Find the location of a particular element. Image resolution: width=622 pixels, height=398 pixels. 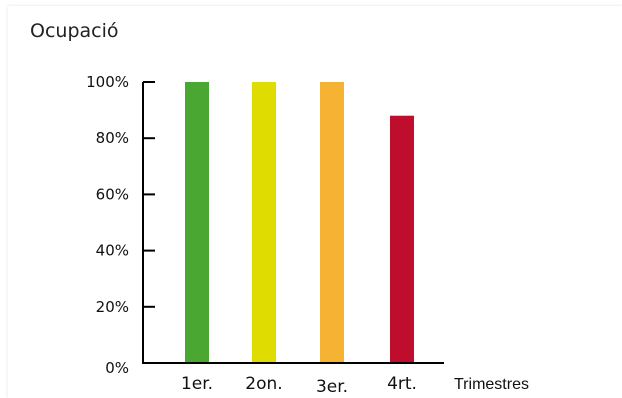

y-tick-label: 40% is located at coordinates (112, 251).